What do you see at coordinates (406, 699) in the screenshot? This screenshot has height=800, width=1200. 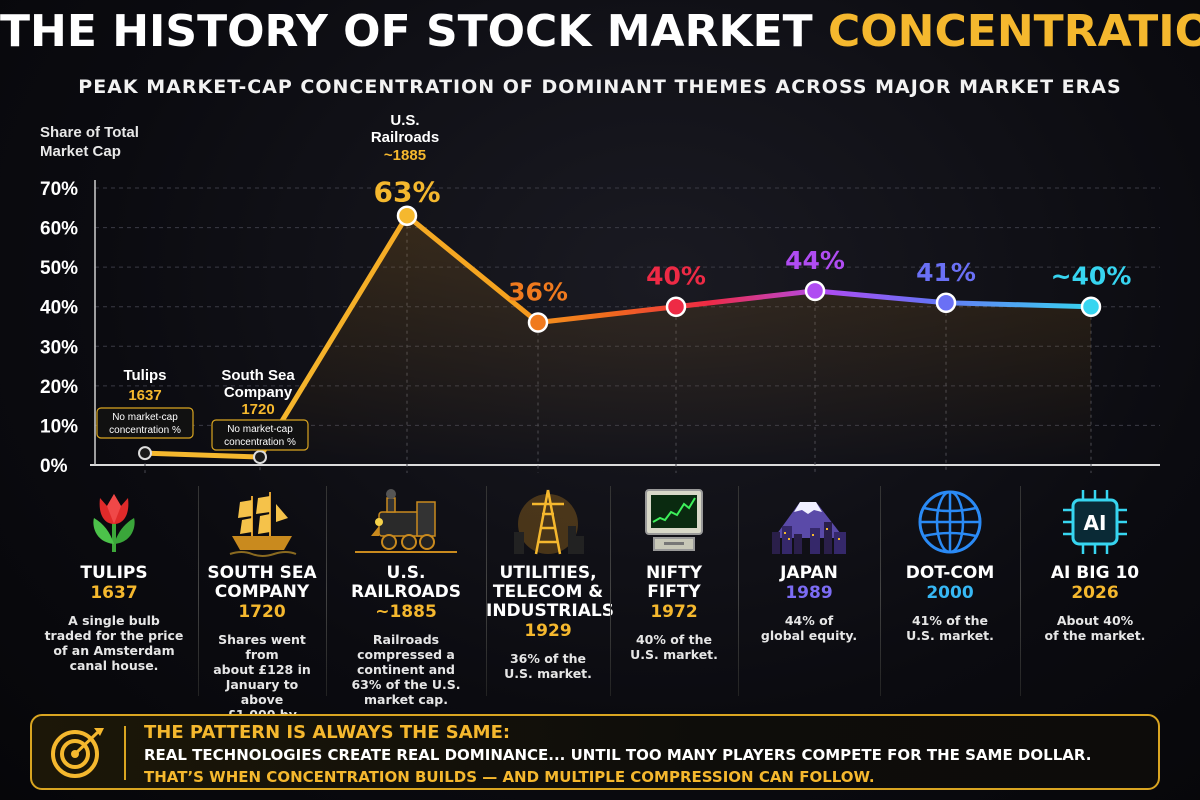 I see `era-description-line: market cap.` at bounding box center [406, 699].